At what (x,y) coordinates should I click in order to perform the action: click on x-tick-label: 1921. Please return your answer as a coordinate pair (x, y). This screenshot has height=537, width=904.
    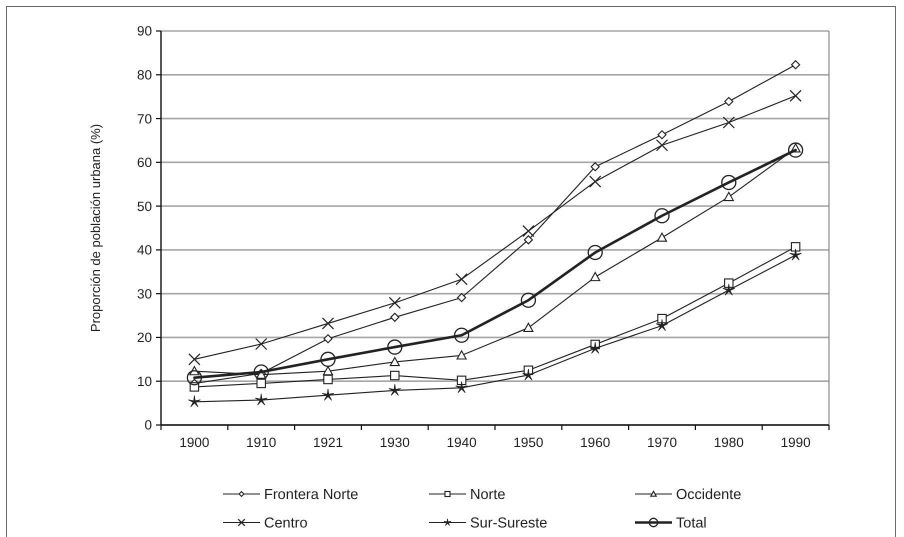
    Looking at the image, I should click on (328, 442).